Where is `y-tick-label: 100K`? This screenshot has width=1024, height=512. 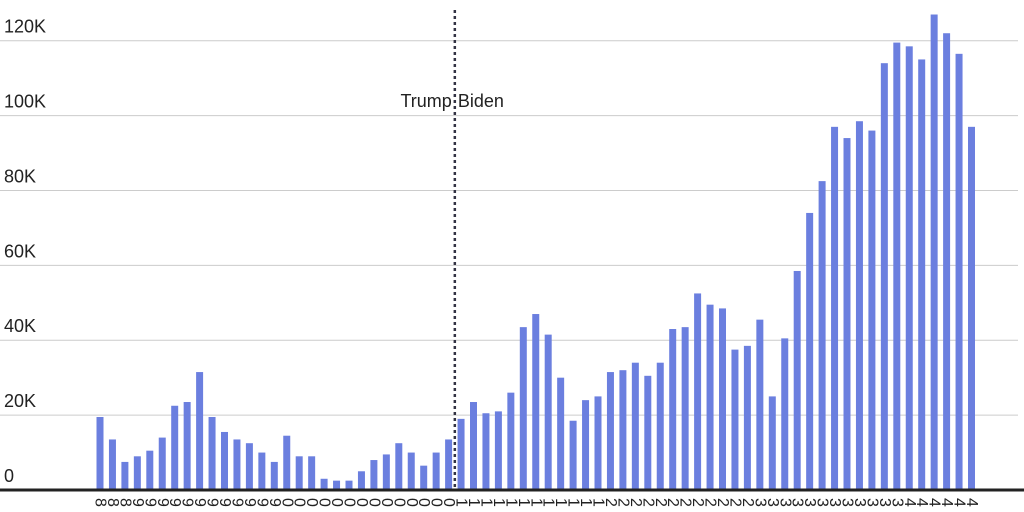
y-tick-label: 100K is located at coordinates (25, 102).